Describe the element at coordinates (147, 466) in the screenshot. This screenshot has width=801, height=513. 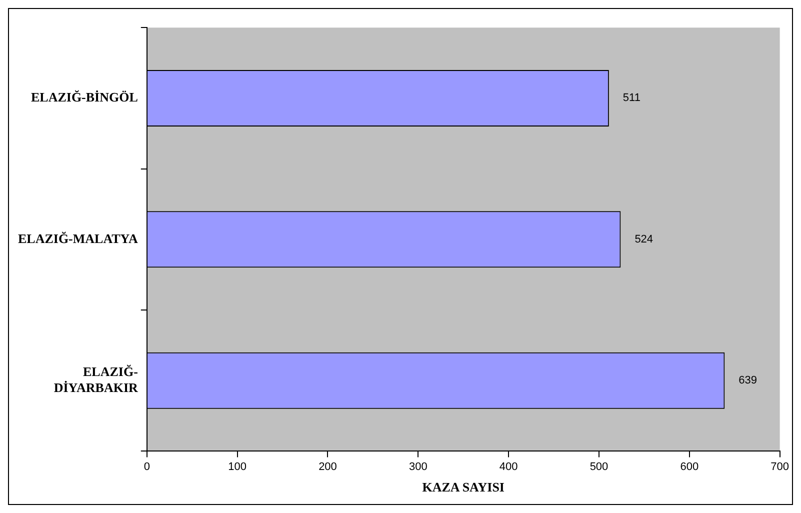
I see `x-tick-label: 0` at that location.